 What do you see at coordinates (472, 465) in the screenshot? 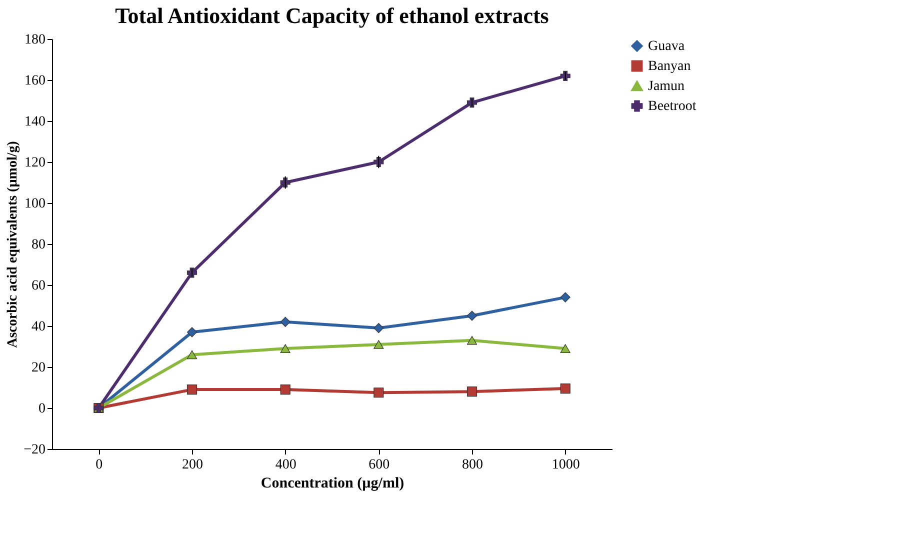
I see `x-tick-label: 800` at bounding box center [472, 465].